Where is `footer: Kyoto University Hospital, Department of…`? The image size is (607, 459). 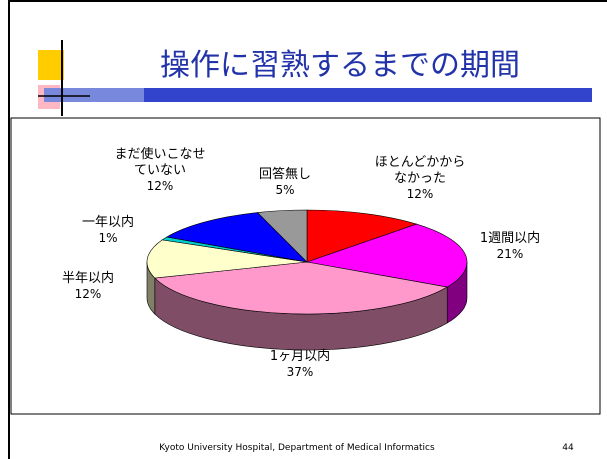 footer: Kyoto University Hospital, Department of… is located at coordinates (297, 448).